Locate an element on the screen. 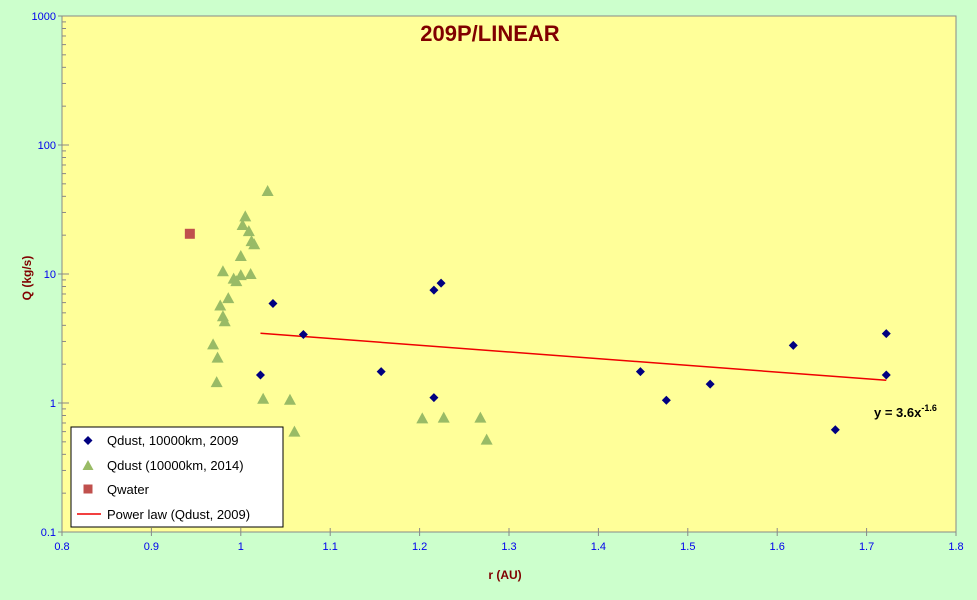 The width and height of the screenshot is (977, 600). qwater-point is located at coordinates (189, 233).